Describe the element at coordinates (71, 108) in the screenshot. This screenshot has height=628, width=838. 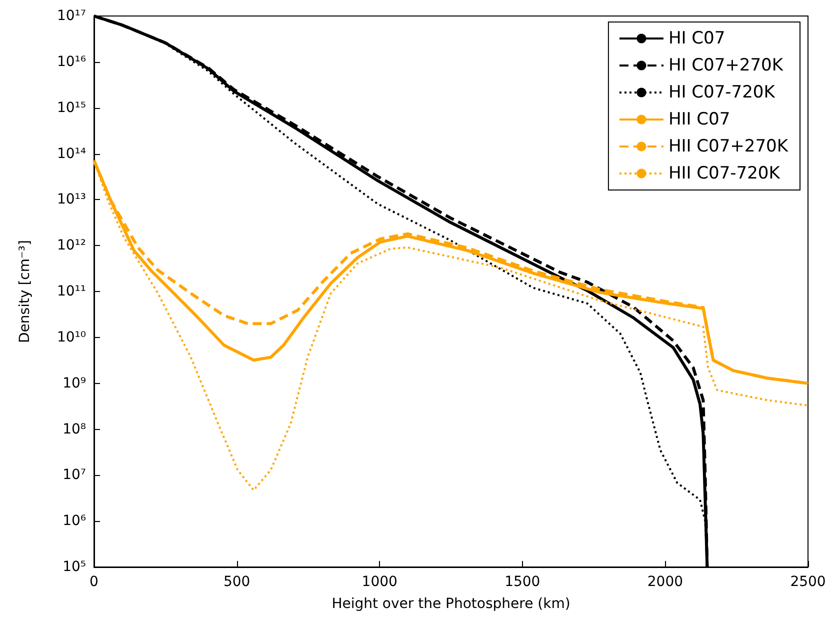
I see `y-tick-label: 10¹⁵` at that location.